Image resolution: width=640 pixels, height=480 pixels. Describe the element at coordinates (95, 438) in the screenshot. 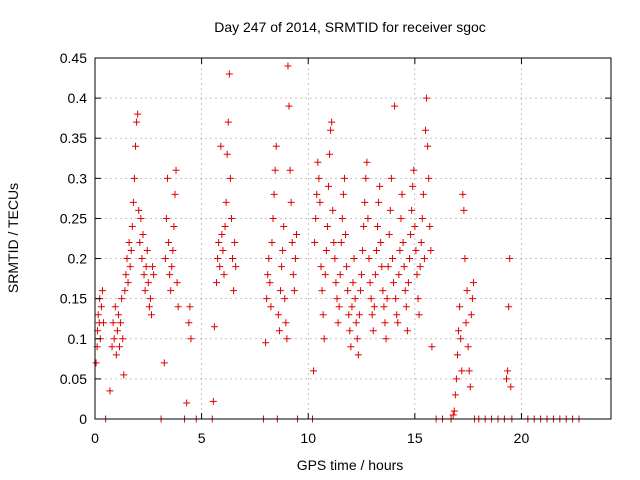

I see `x-tick-label: 0` at that location.